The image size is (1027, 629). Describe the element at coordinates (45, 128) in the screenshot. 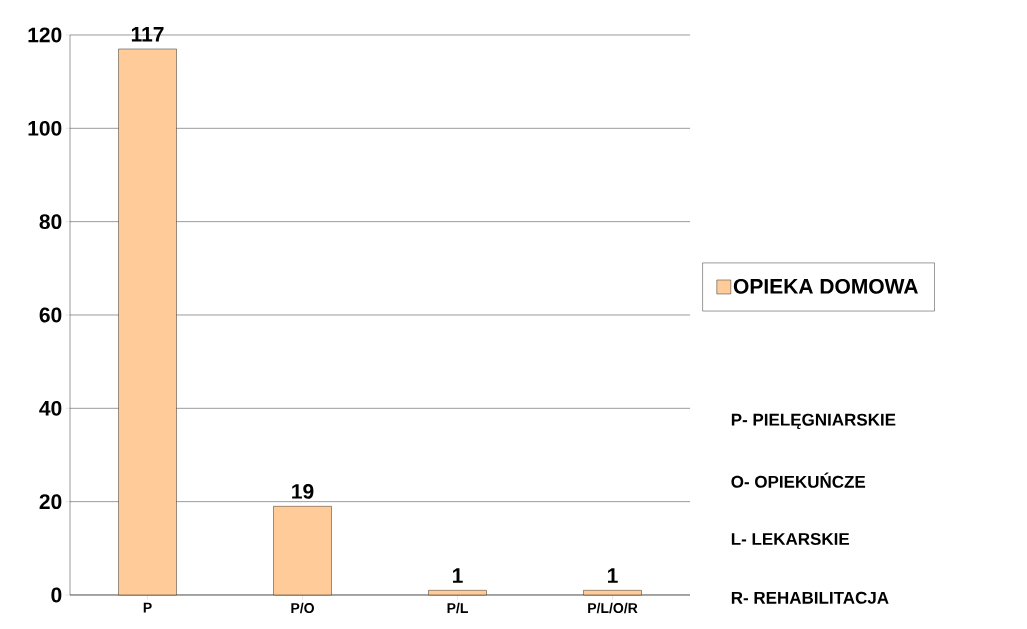

I see `y-tick-label: 100` at that location.